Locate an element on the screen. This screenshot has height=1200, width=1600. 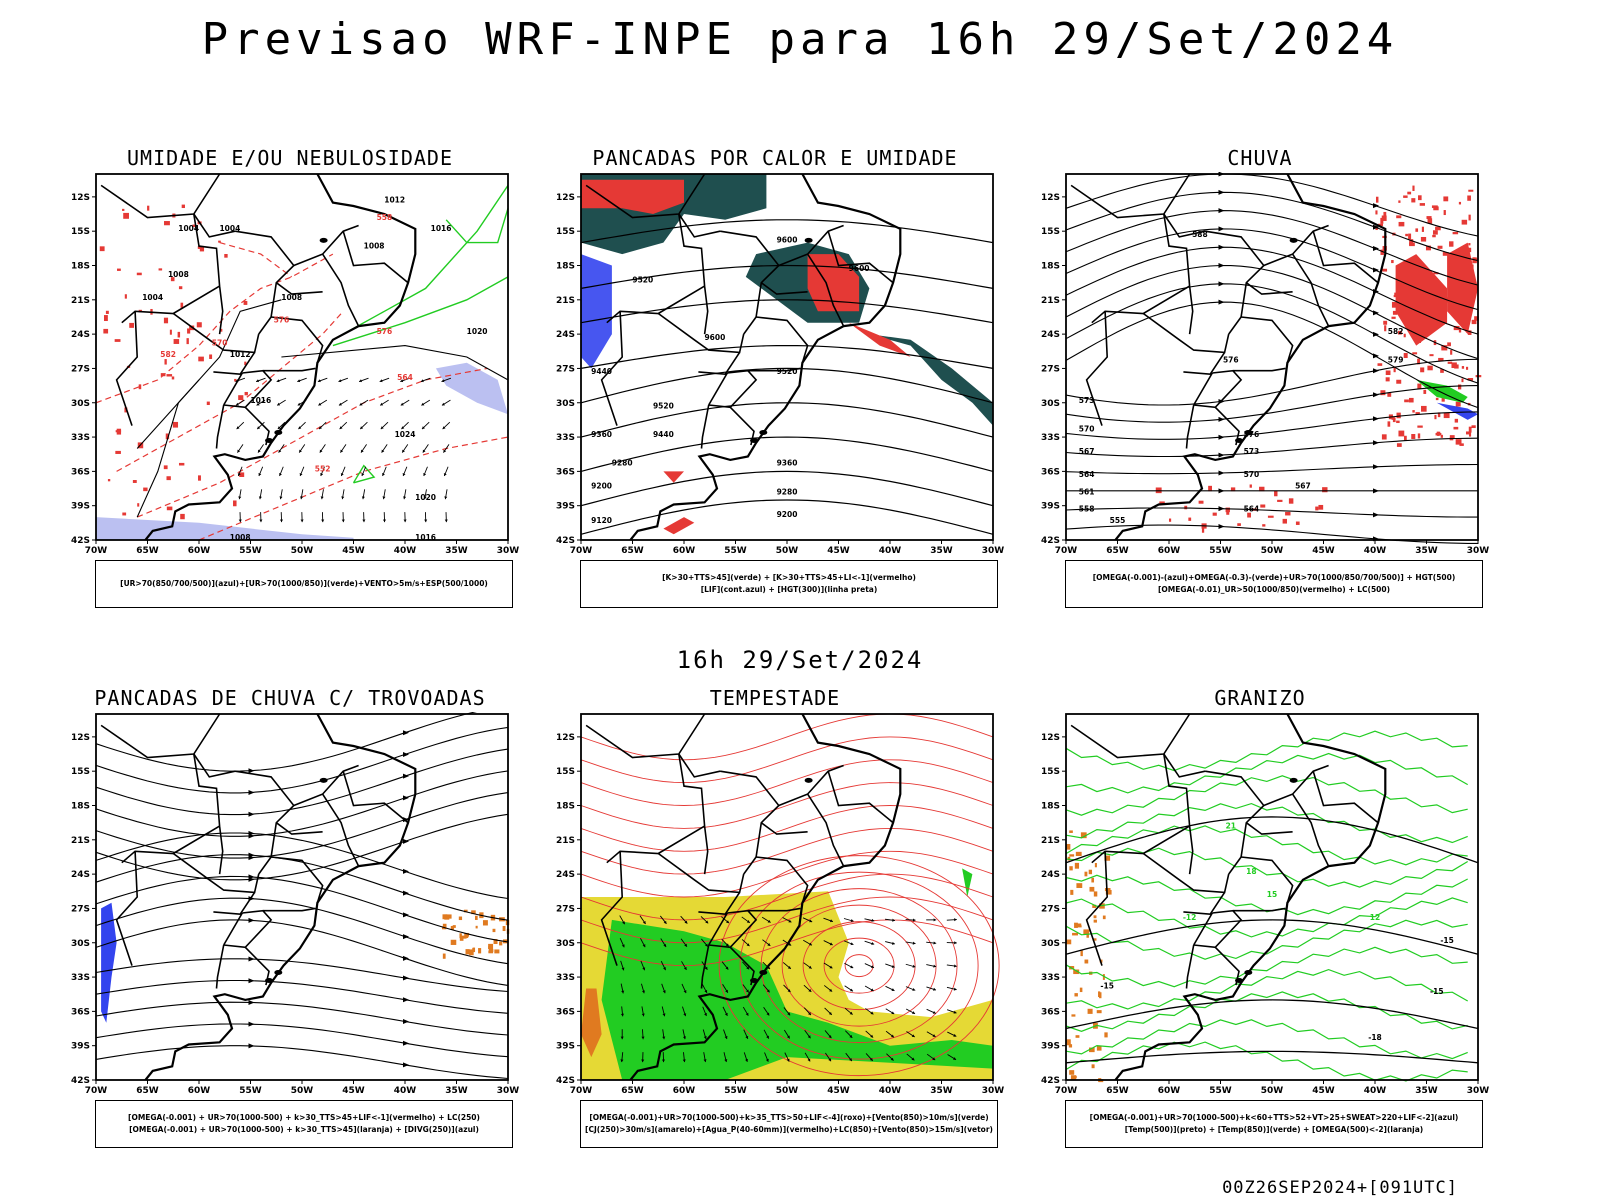
contour-label: 582 is located at coordinates (1396, 331).